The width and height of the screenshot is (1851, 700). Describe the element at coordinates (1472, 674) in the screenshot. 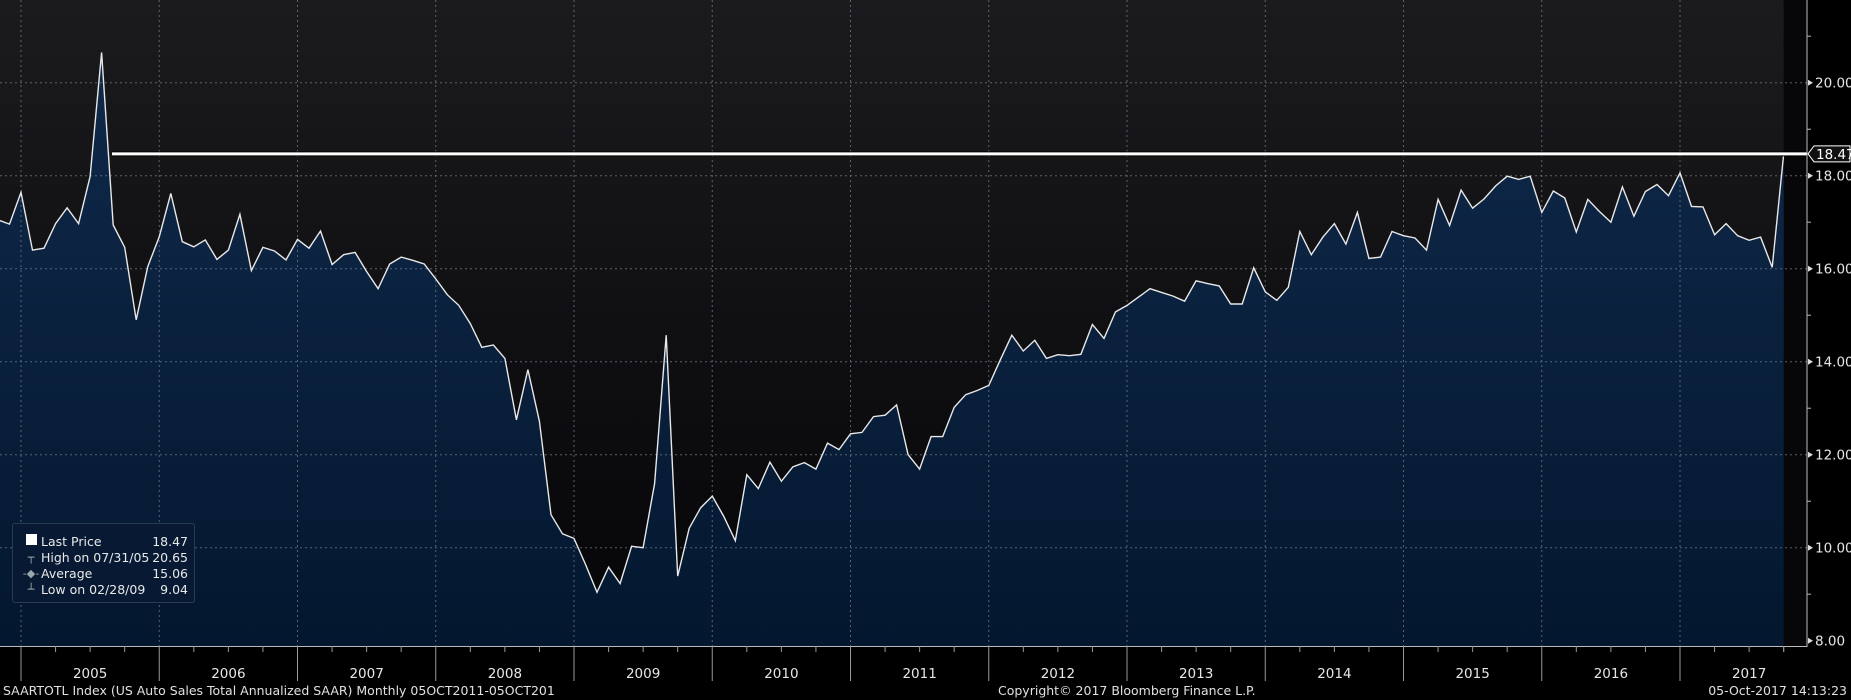

I see `x-tick-label: 2015` at that location.